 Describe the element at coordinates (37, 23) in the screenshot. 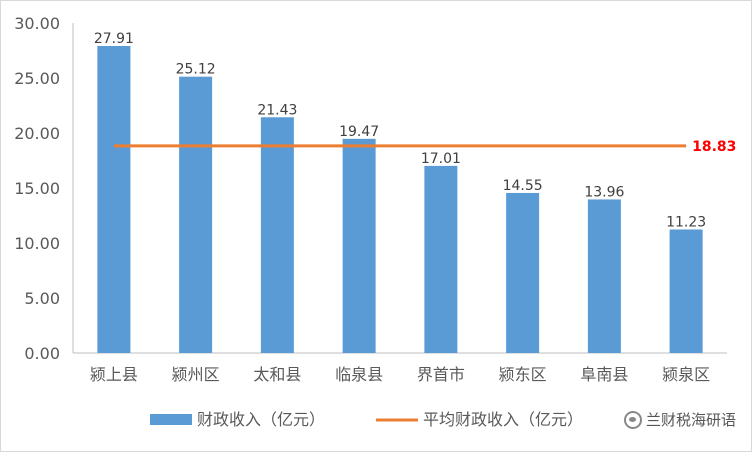

I see `y-tick-label: 30.00` at that location.